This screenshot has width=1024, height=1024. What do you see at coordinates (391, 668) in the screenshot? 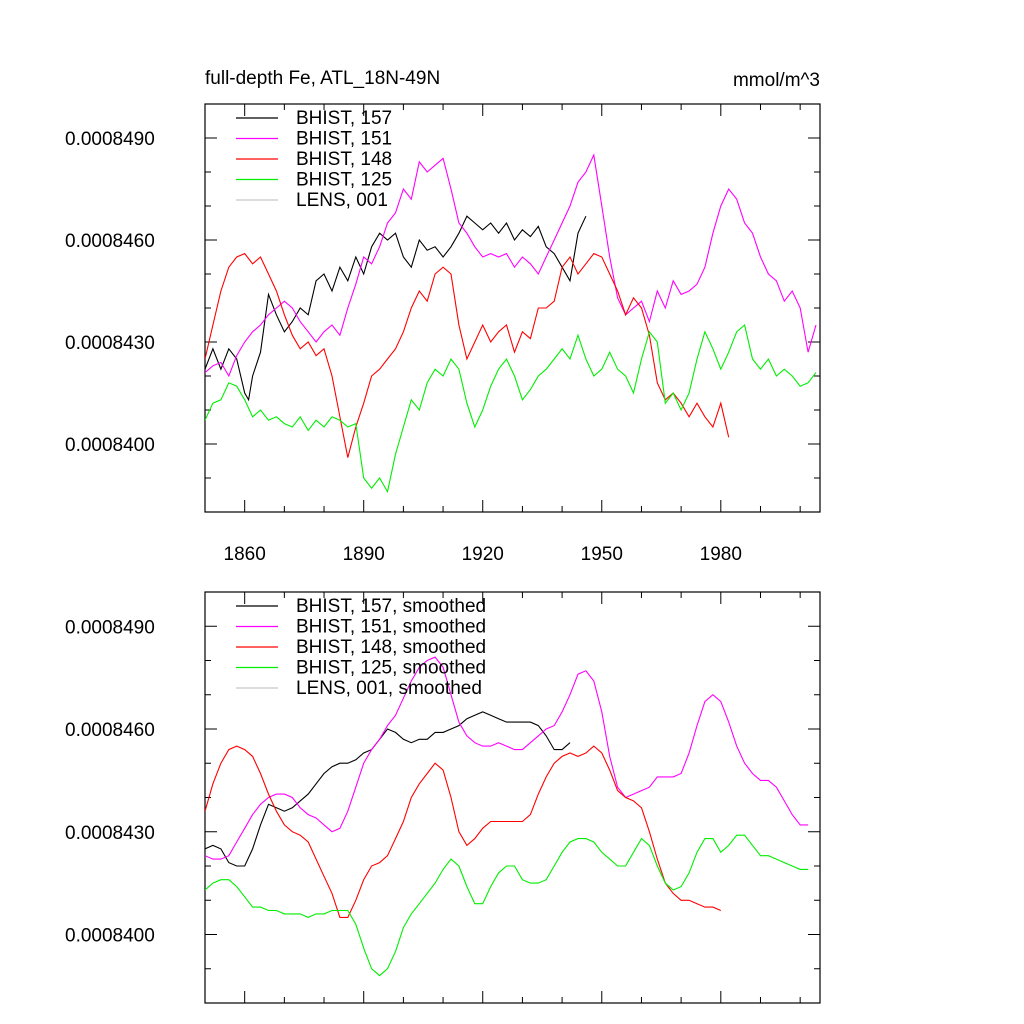
I see `legend-label: BHIST, 125, smoothed` at bounding box center [391, 668].